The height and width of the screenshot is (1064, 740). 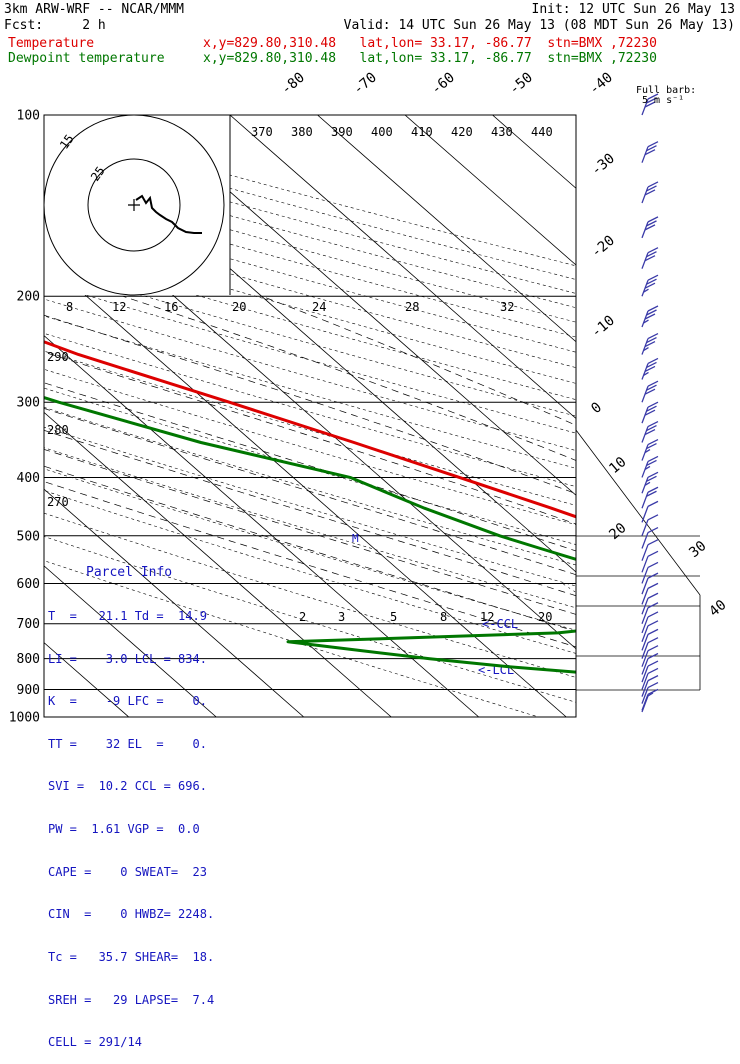 What do you see at coordinates (638, 512) in the screenshot?
I see `wind-column-edge` at bounding box center [638, 512].